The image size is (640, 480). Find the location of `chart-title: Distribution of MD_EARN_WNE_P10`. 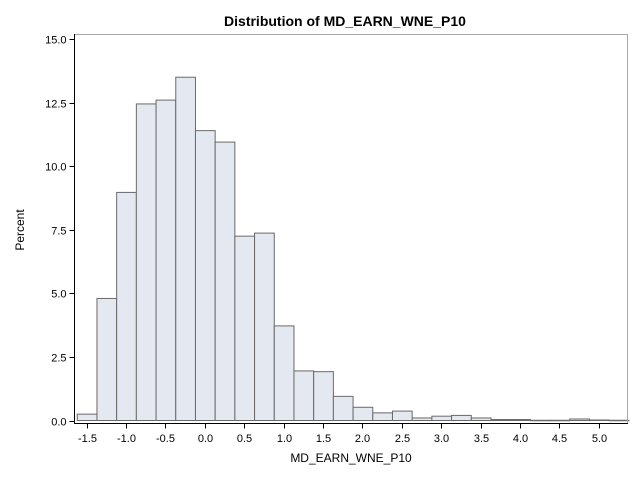

chart-title: Distribution of MD_EARN_WNE_P10 is located at coordinates (345, 21).